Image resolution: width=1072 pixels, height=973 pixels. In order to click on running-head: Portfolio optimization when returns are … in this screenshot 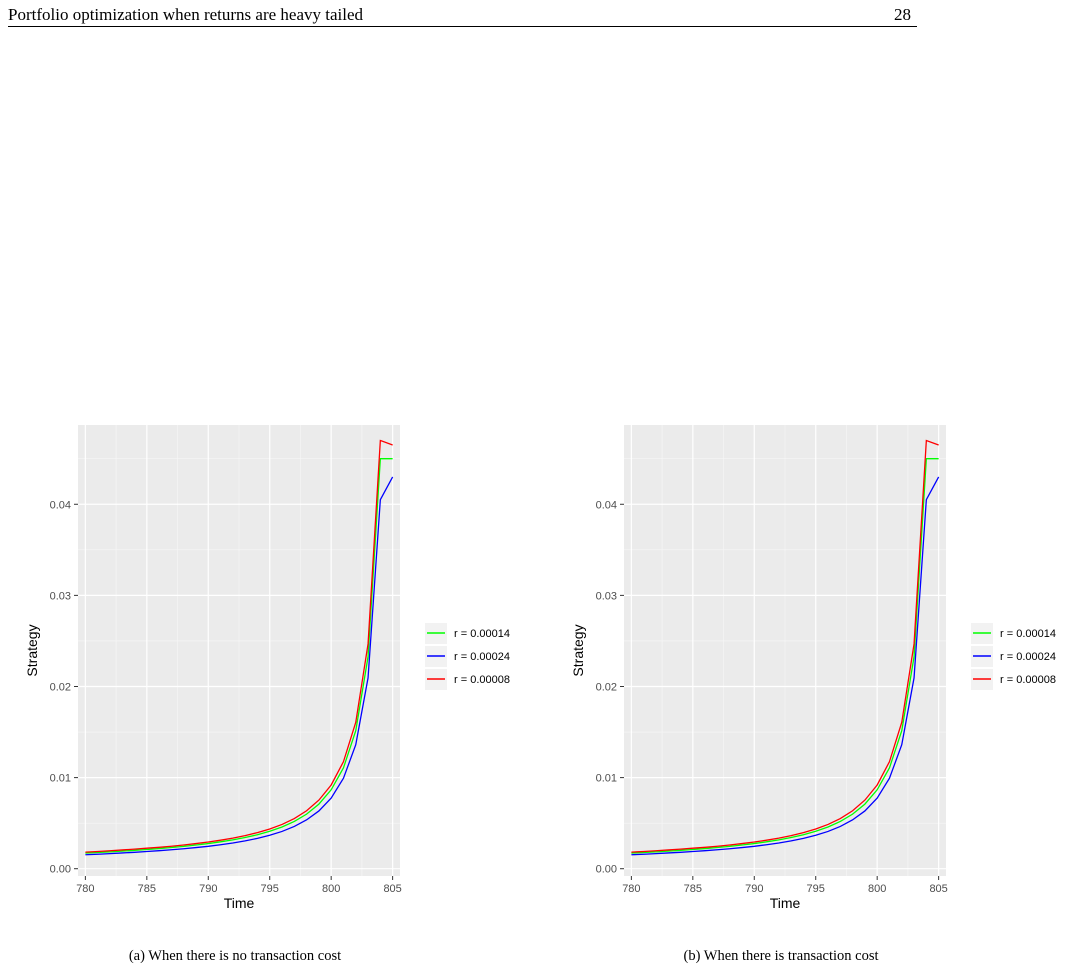, I will do `click(462, 15)`.